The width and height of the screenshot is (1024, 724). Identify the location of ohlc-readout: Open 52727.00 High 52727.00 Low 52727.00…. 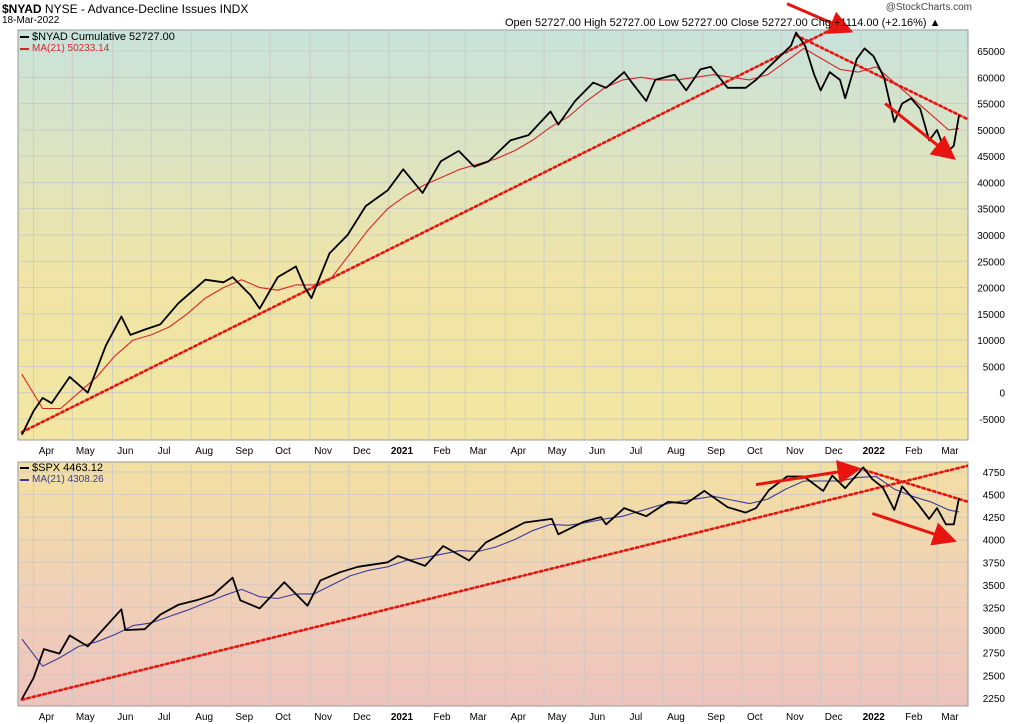
(723, 23).